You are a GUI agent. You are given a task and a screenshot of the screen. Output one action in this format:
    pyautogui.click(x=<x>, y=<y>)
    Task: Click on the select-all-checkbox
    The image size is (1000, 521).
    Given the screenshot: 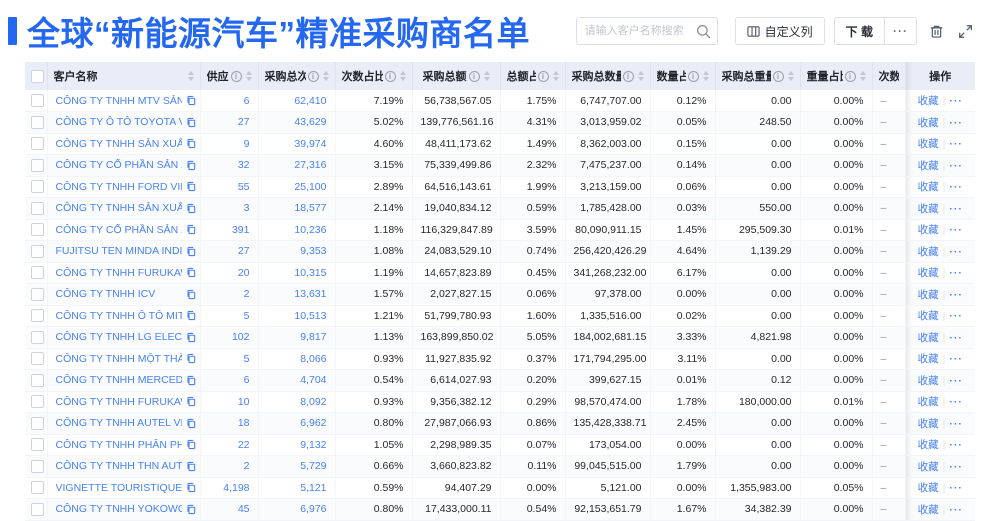 What is the action you would take?
    pyautogui.click(x=37, y=76)
    